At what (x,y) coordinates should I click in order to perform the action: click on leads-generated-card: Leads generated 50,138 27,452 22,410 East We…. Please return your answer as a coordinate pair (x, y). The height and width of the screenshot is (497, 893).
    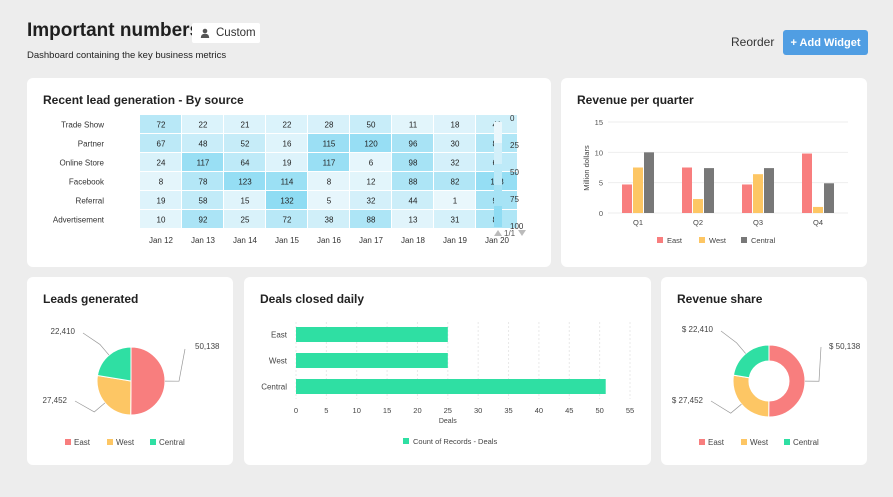
    Looking at the image, I should click on (130, 371).